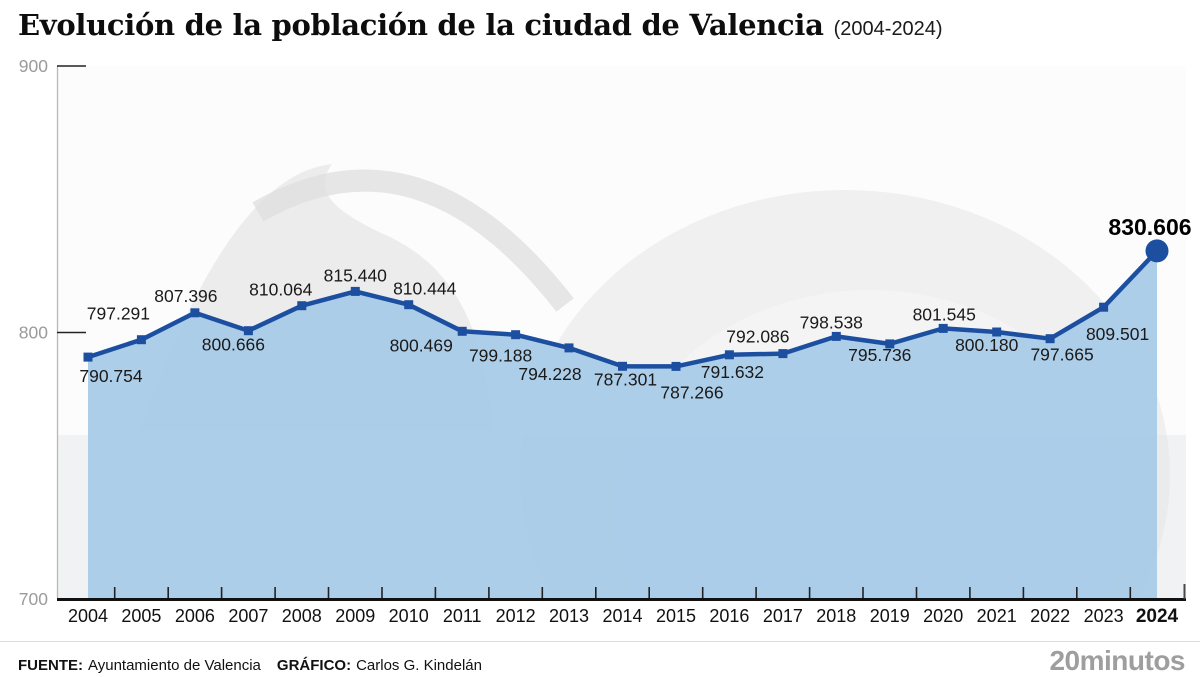 The height and width of the screenshot is (677, 1200). What do you see at coordinates (783, 616) in the screenshot?
I see `x-axis-year-label: 2017` at bounding box center [783, 616].